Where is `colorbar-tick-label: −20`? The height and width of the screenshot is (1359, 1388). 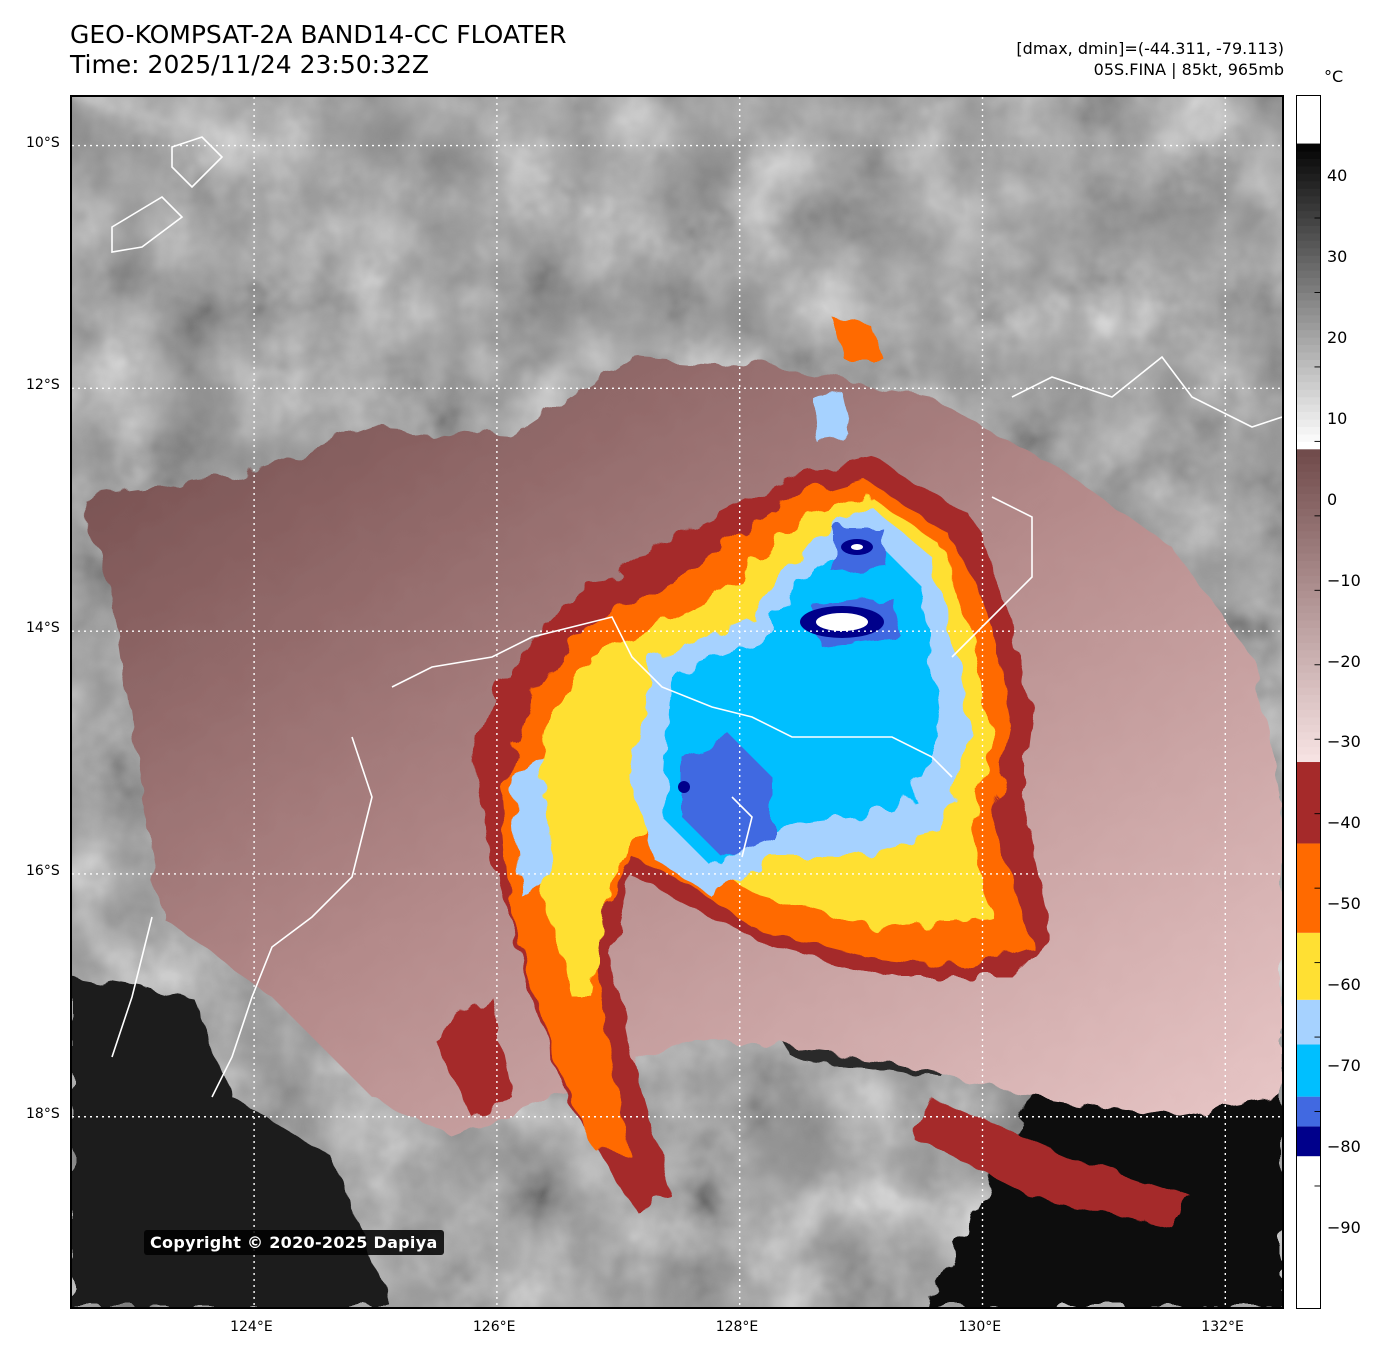
colorbar-tick-label: −20 is located at coordinates (1344, 661).